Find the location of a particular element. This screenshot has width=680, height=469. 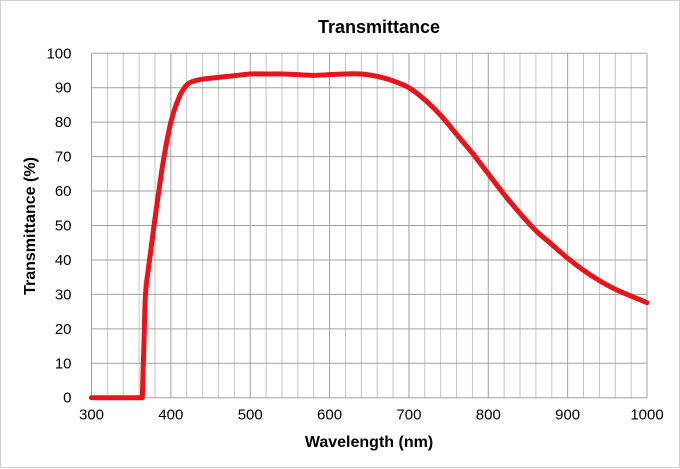

y-tick-label: 60 is located at coordinates (63, 191).